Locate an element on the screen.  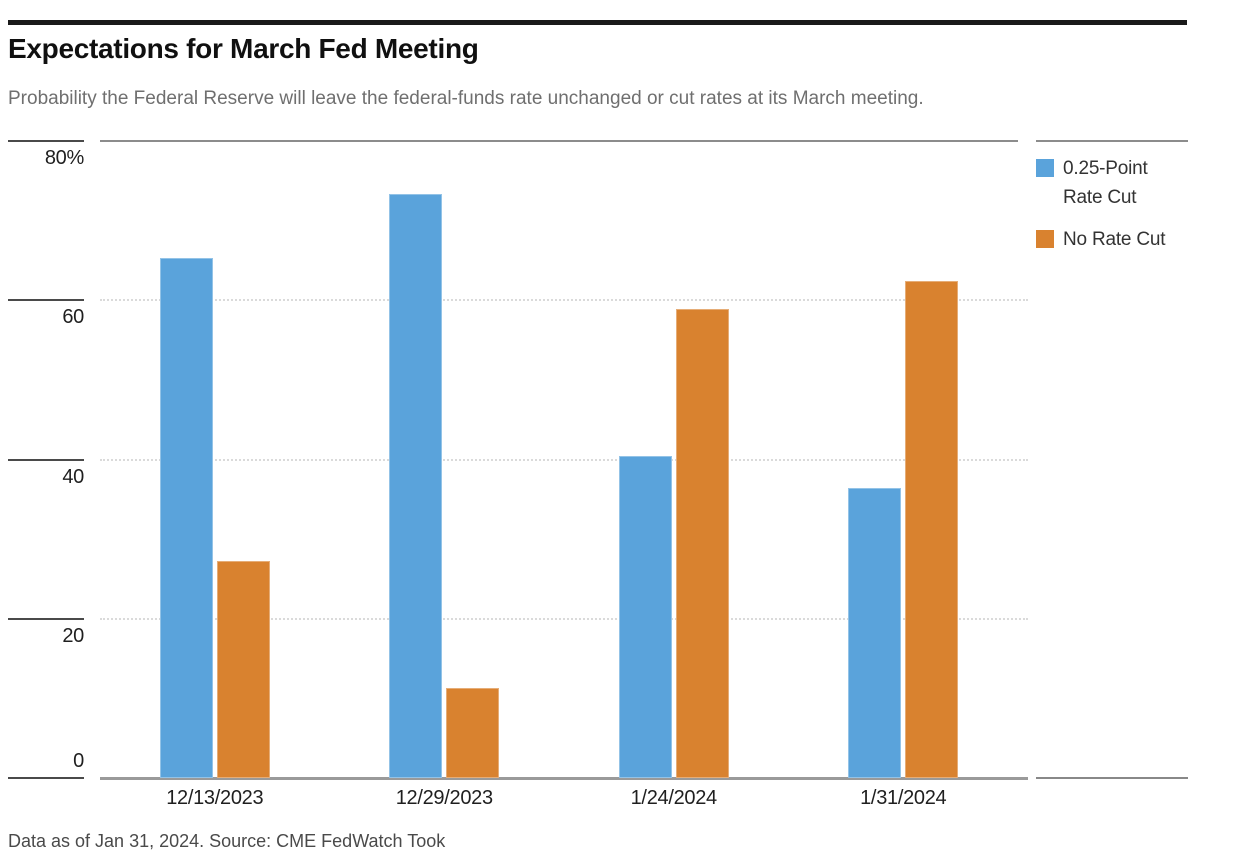
bar-0-25-point-rate-cut-12-29-2023 is located at coordinates (416, 485).